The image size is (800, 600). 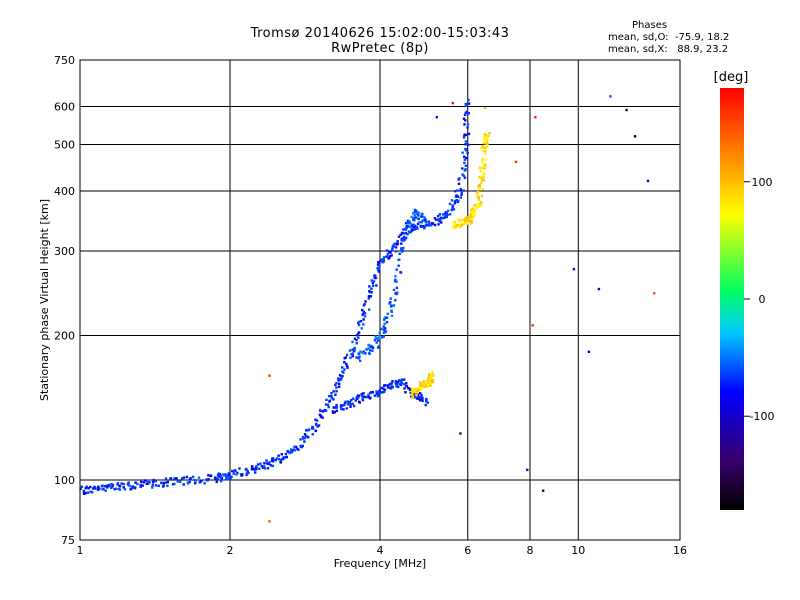 What do you see at coordinates (762, 416) in the screenshot?
I see `colorbar-tick-label: -100` at bounding box center [762, 416].